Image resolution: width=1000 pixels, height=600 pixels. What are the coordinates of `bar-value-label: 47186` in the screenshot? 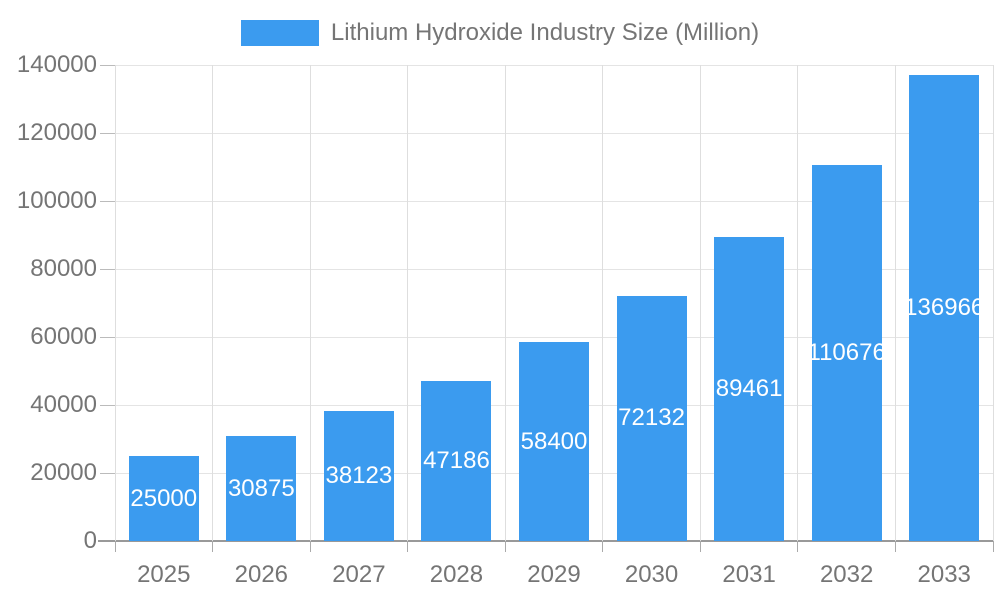 It's located at (456, 460).